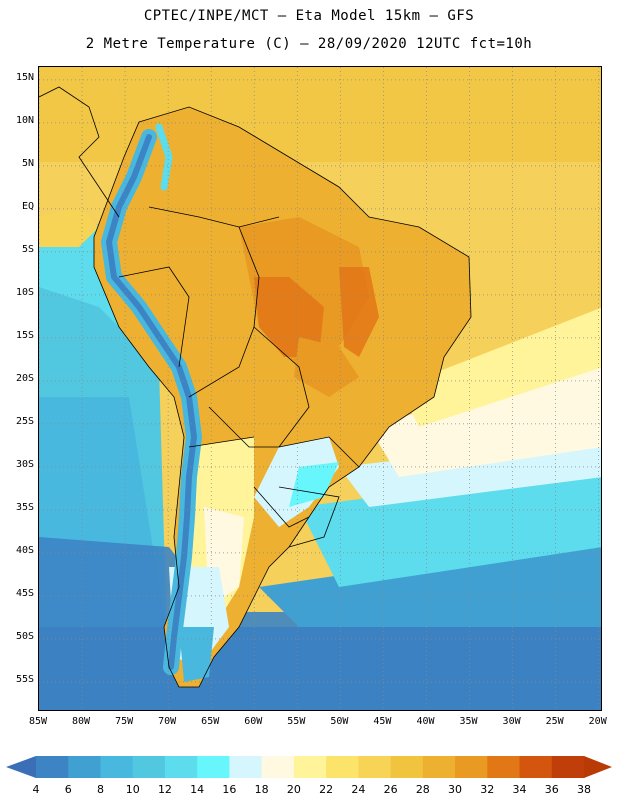 Image resolution: width=618 pixels, height=800 pixels. What do you see at coordinates (27, 206) in the screenshot?
I see `lat-label: EQ` at bounding box center [27, 206].